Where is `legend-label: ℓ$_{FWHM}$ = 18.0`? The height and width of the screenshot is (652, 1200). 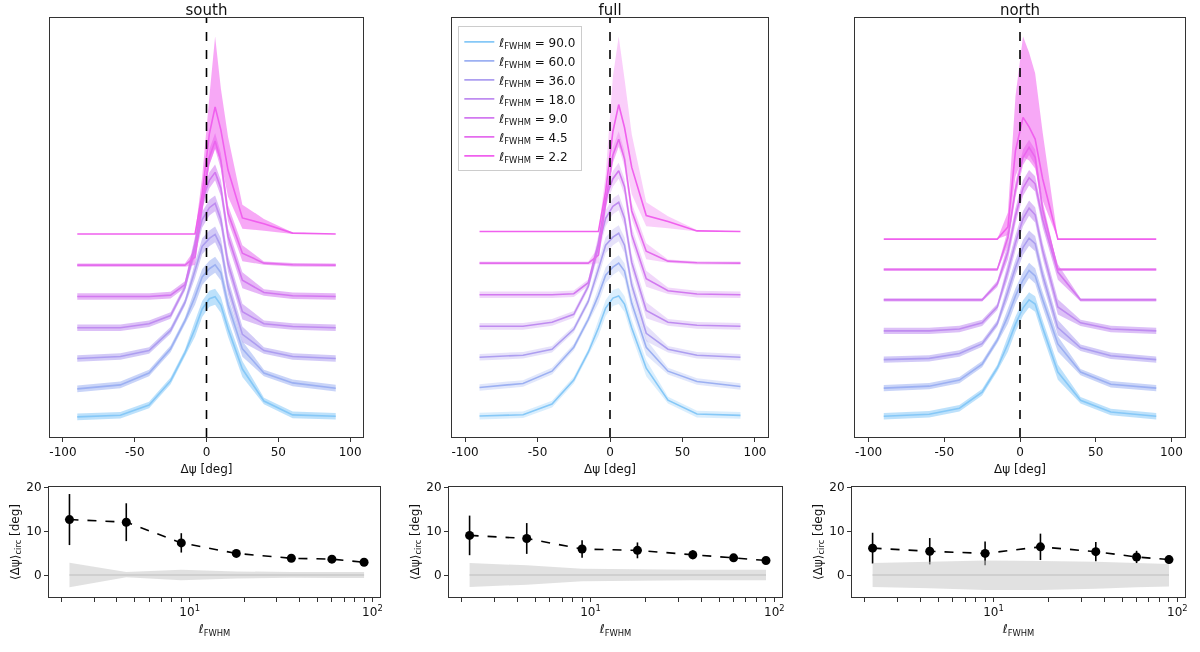
legend-label: ℓ$_{FWHM}$ = 18.0 is located at coordinates (537, 100).